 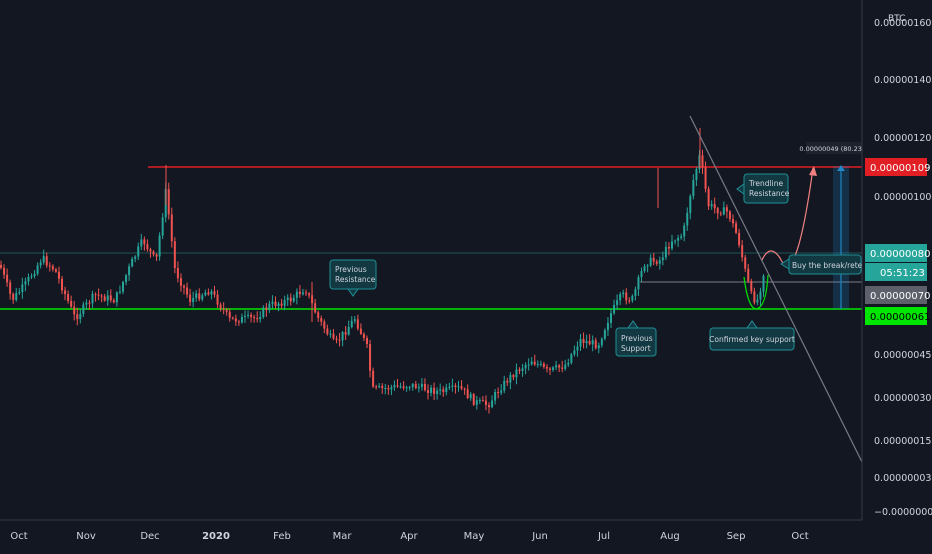 I want to click on callout-trendline-resistance: Trendline Resistance, so click(x=763, y=188).